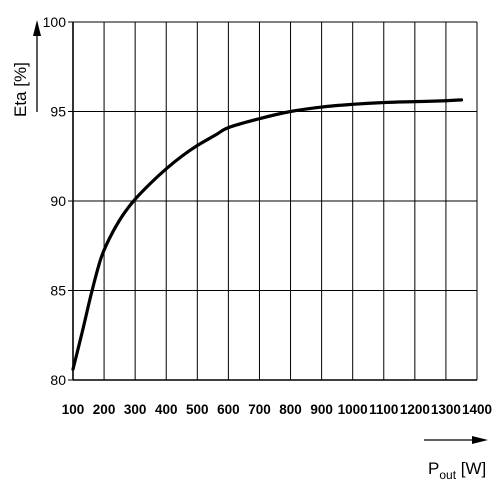 The height and width of the screenshot is (500, 500). What do you see at coordinates (58, 291) in the screenshot?
I see `y-tick-label: 85` at bounding box center [58, 291].